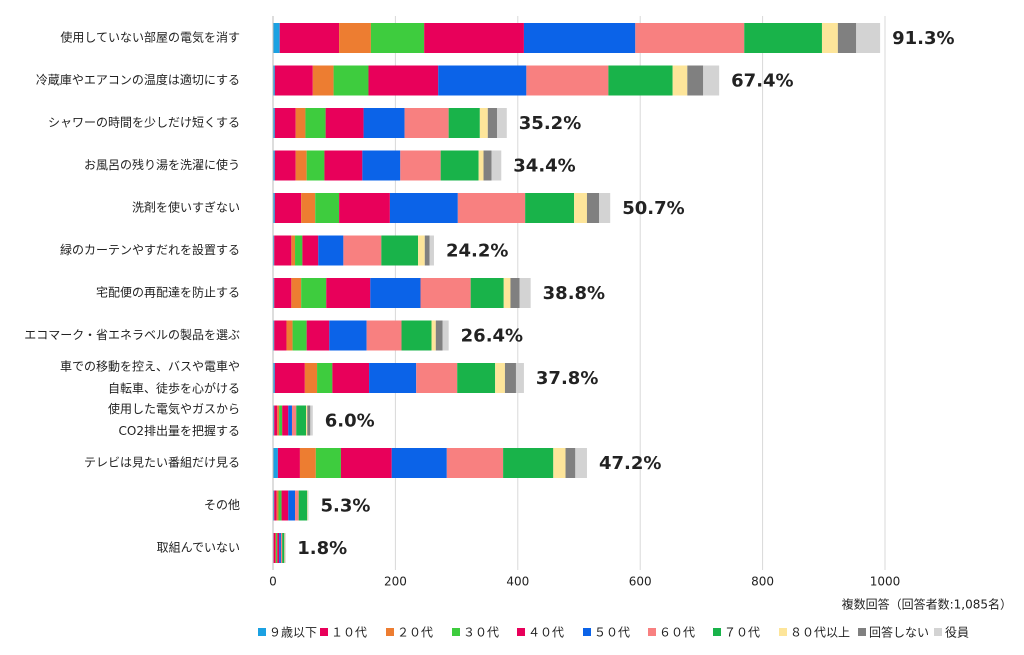 The image size is (1024, 655). What do you see at coordinates (150, 249) in the screenshot?
I see `y-tick-label: 緑のカーテンやすだれを設置する` at bounding box center [150, 249].